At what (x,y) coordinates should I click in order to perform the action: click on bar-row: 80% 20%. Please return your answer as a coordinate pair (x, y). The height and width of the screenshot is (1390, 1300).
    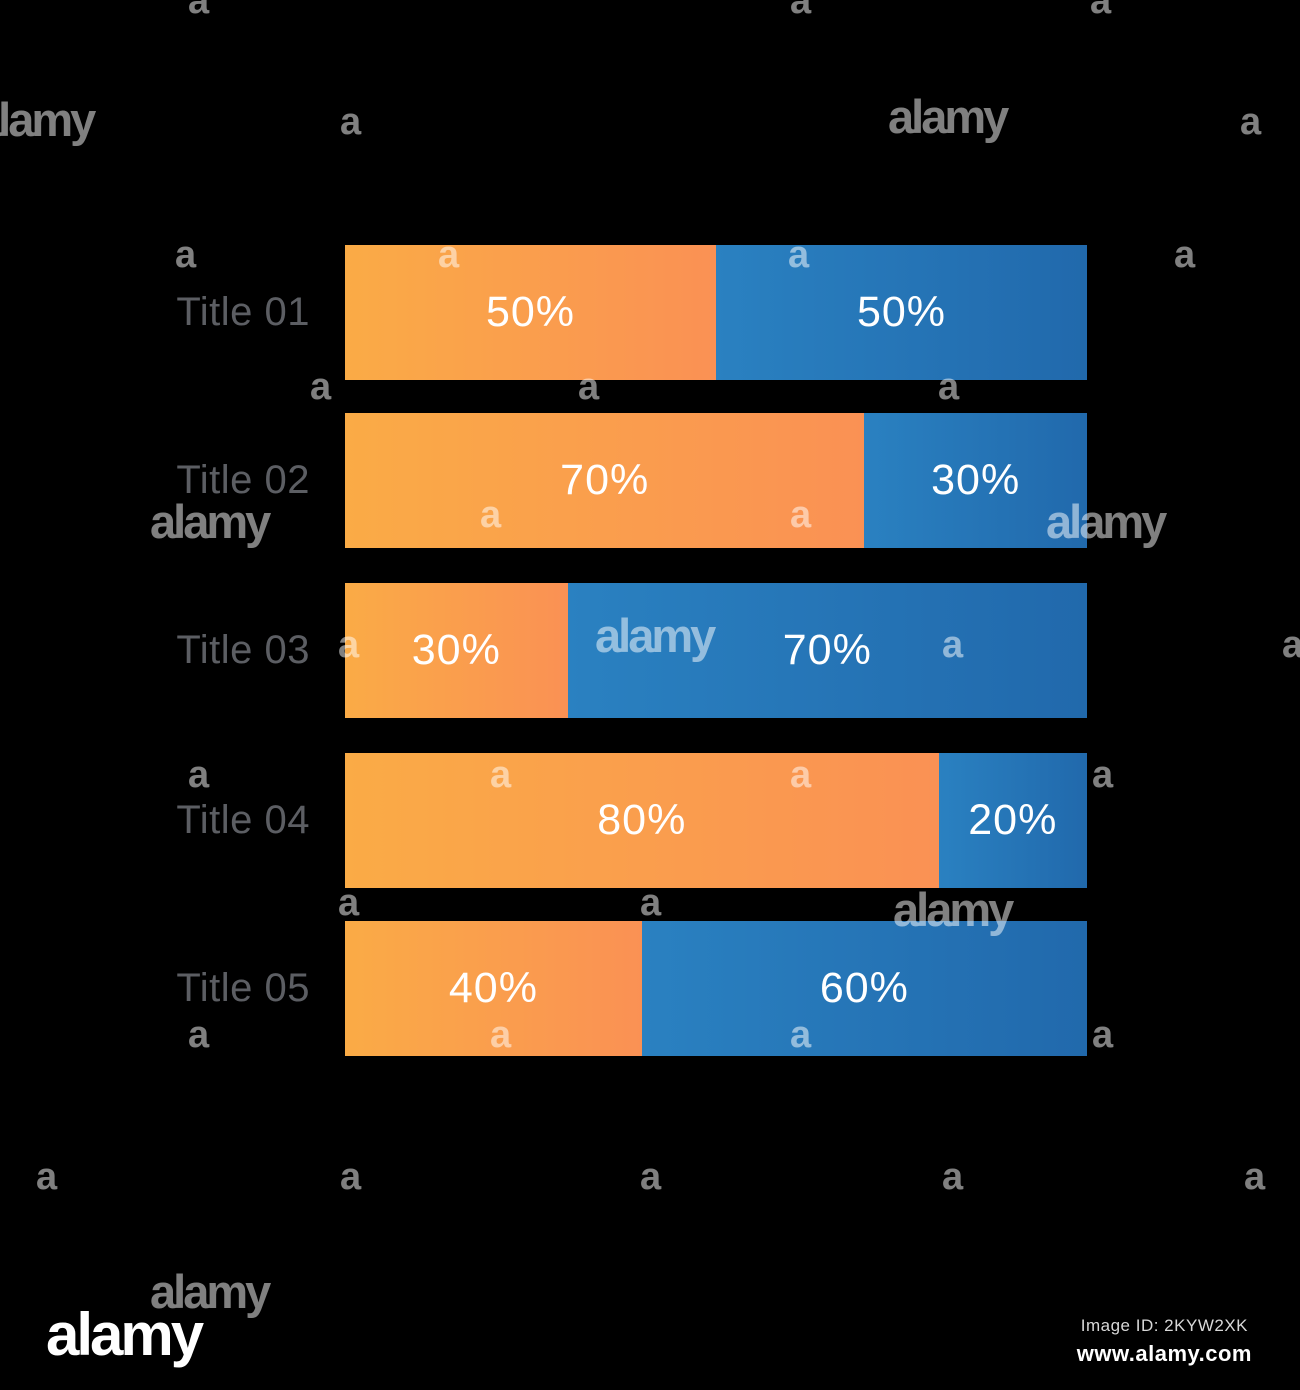
    Looking at the image, I should click on (716, 820).